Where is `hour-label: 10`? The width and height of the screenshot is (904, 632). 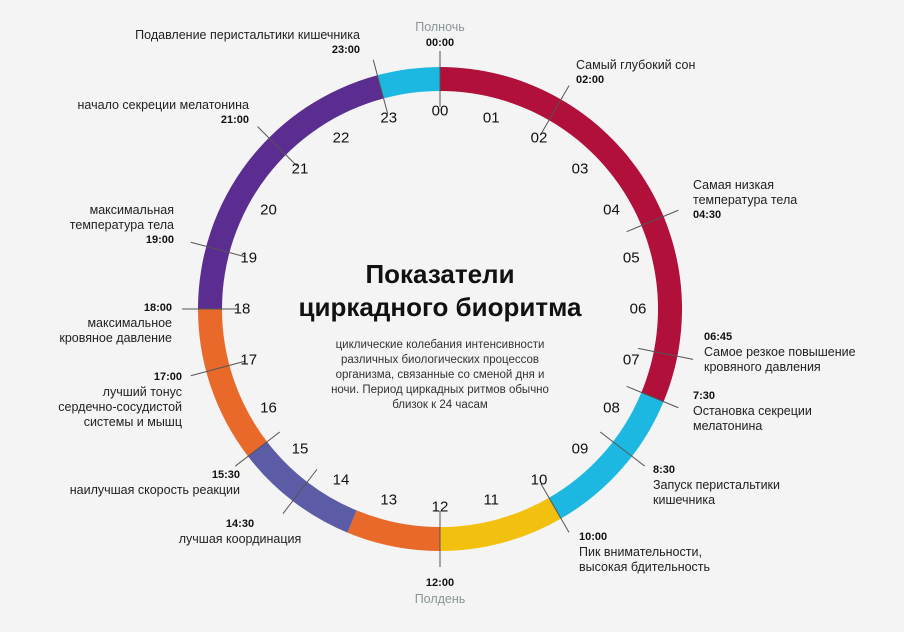 hour-label: 10 is located at coordinates (539, 480).